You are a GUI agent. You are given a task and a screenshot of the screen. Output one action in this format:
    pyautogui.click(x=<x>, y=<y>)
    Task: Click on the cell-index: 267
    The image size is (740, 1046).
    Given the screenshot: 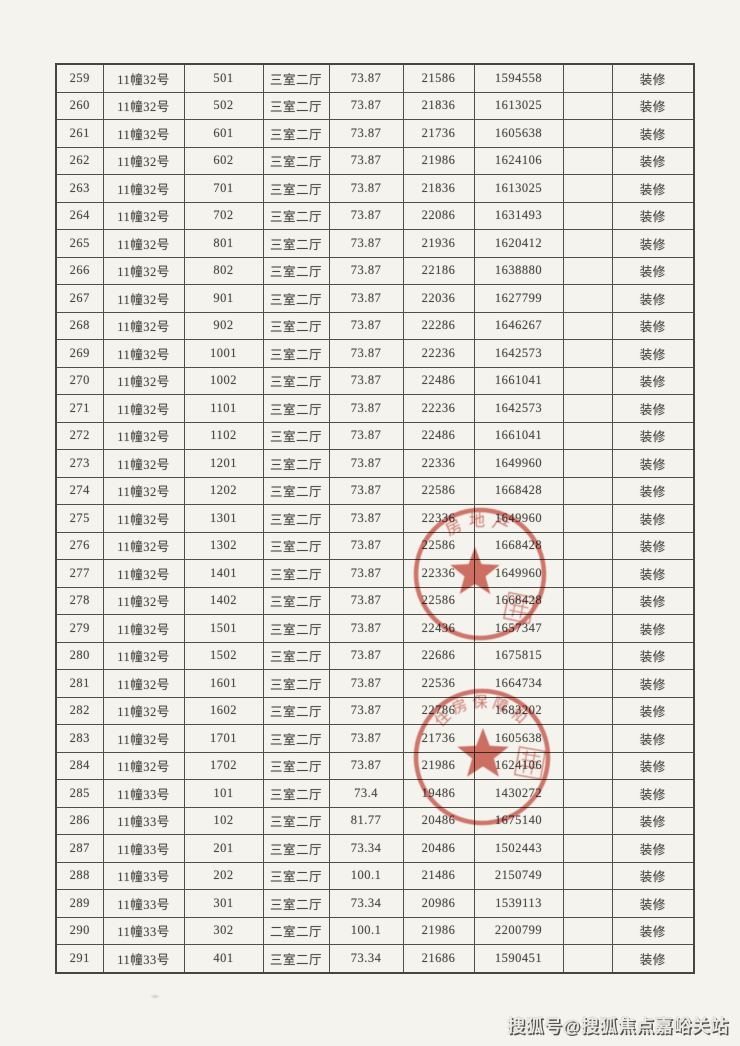 What is the action you would take?
    pyautogui.click(x=79, y=298)
    